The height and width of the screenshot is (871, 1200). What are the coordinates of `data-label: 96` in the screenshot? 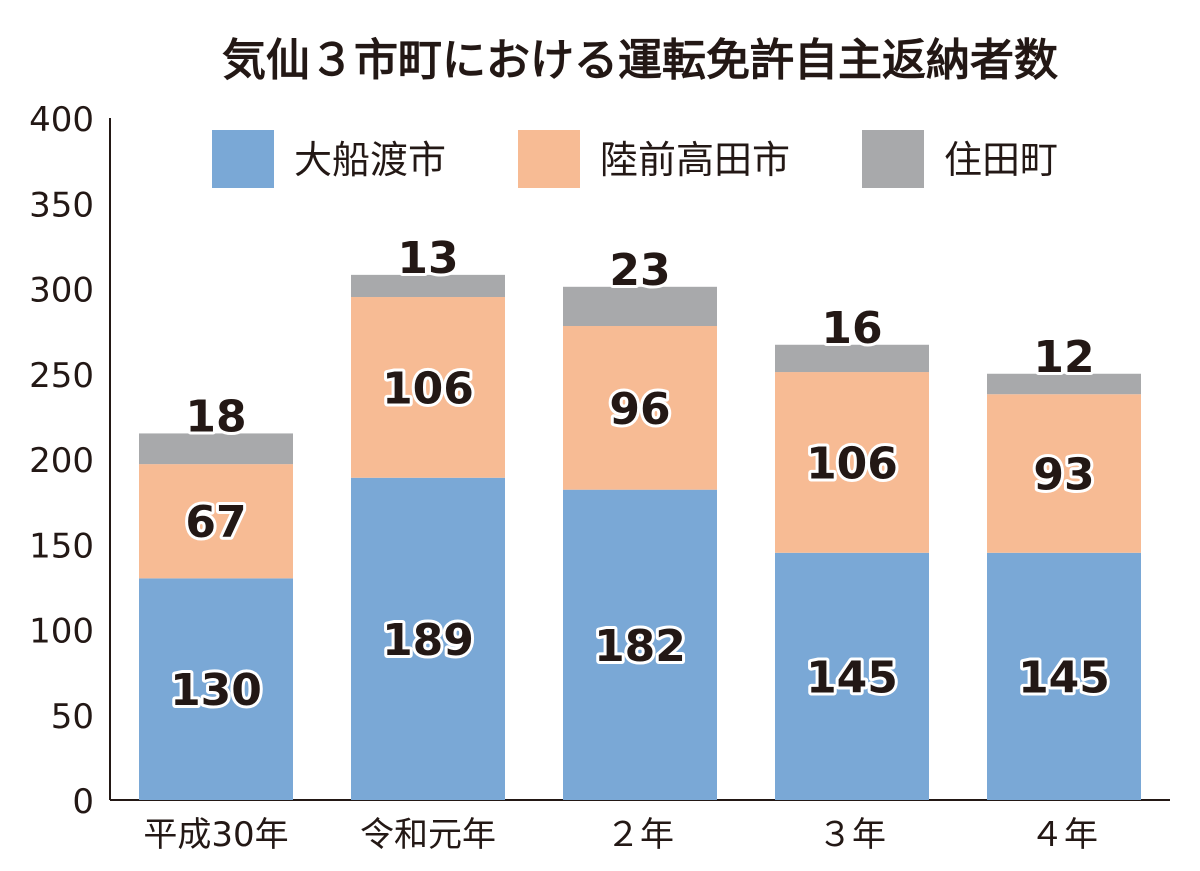 It's located at (639, 409).